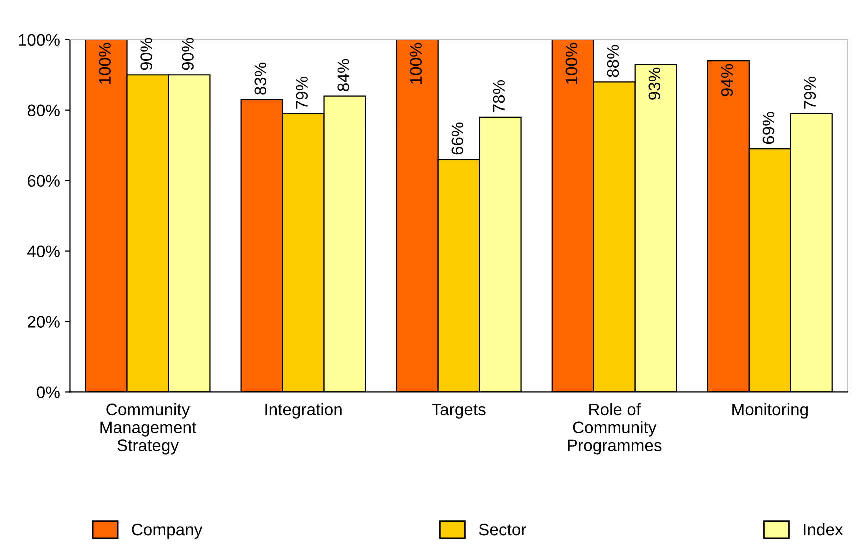  What do you see at coordinates (613, 61) in the screenshot?
I see `data-label: 88%` at bounding box center [613, 61].